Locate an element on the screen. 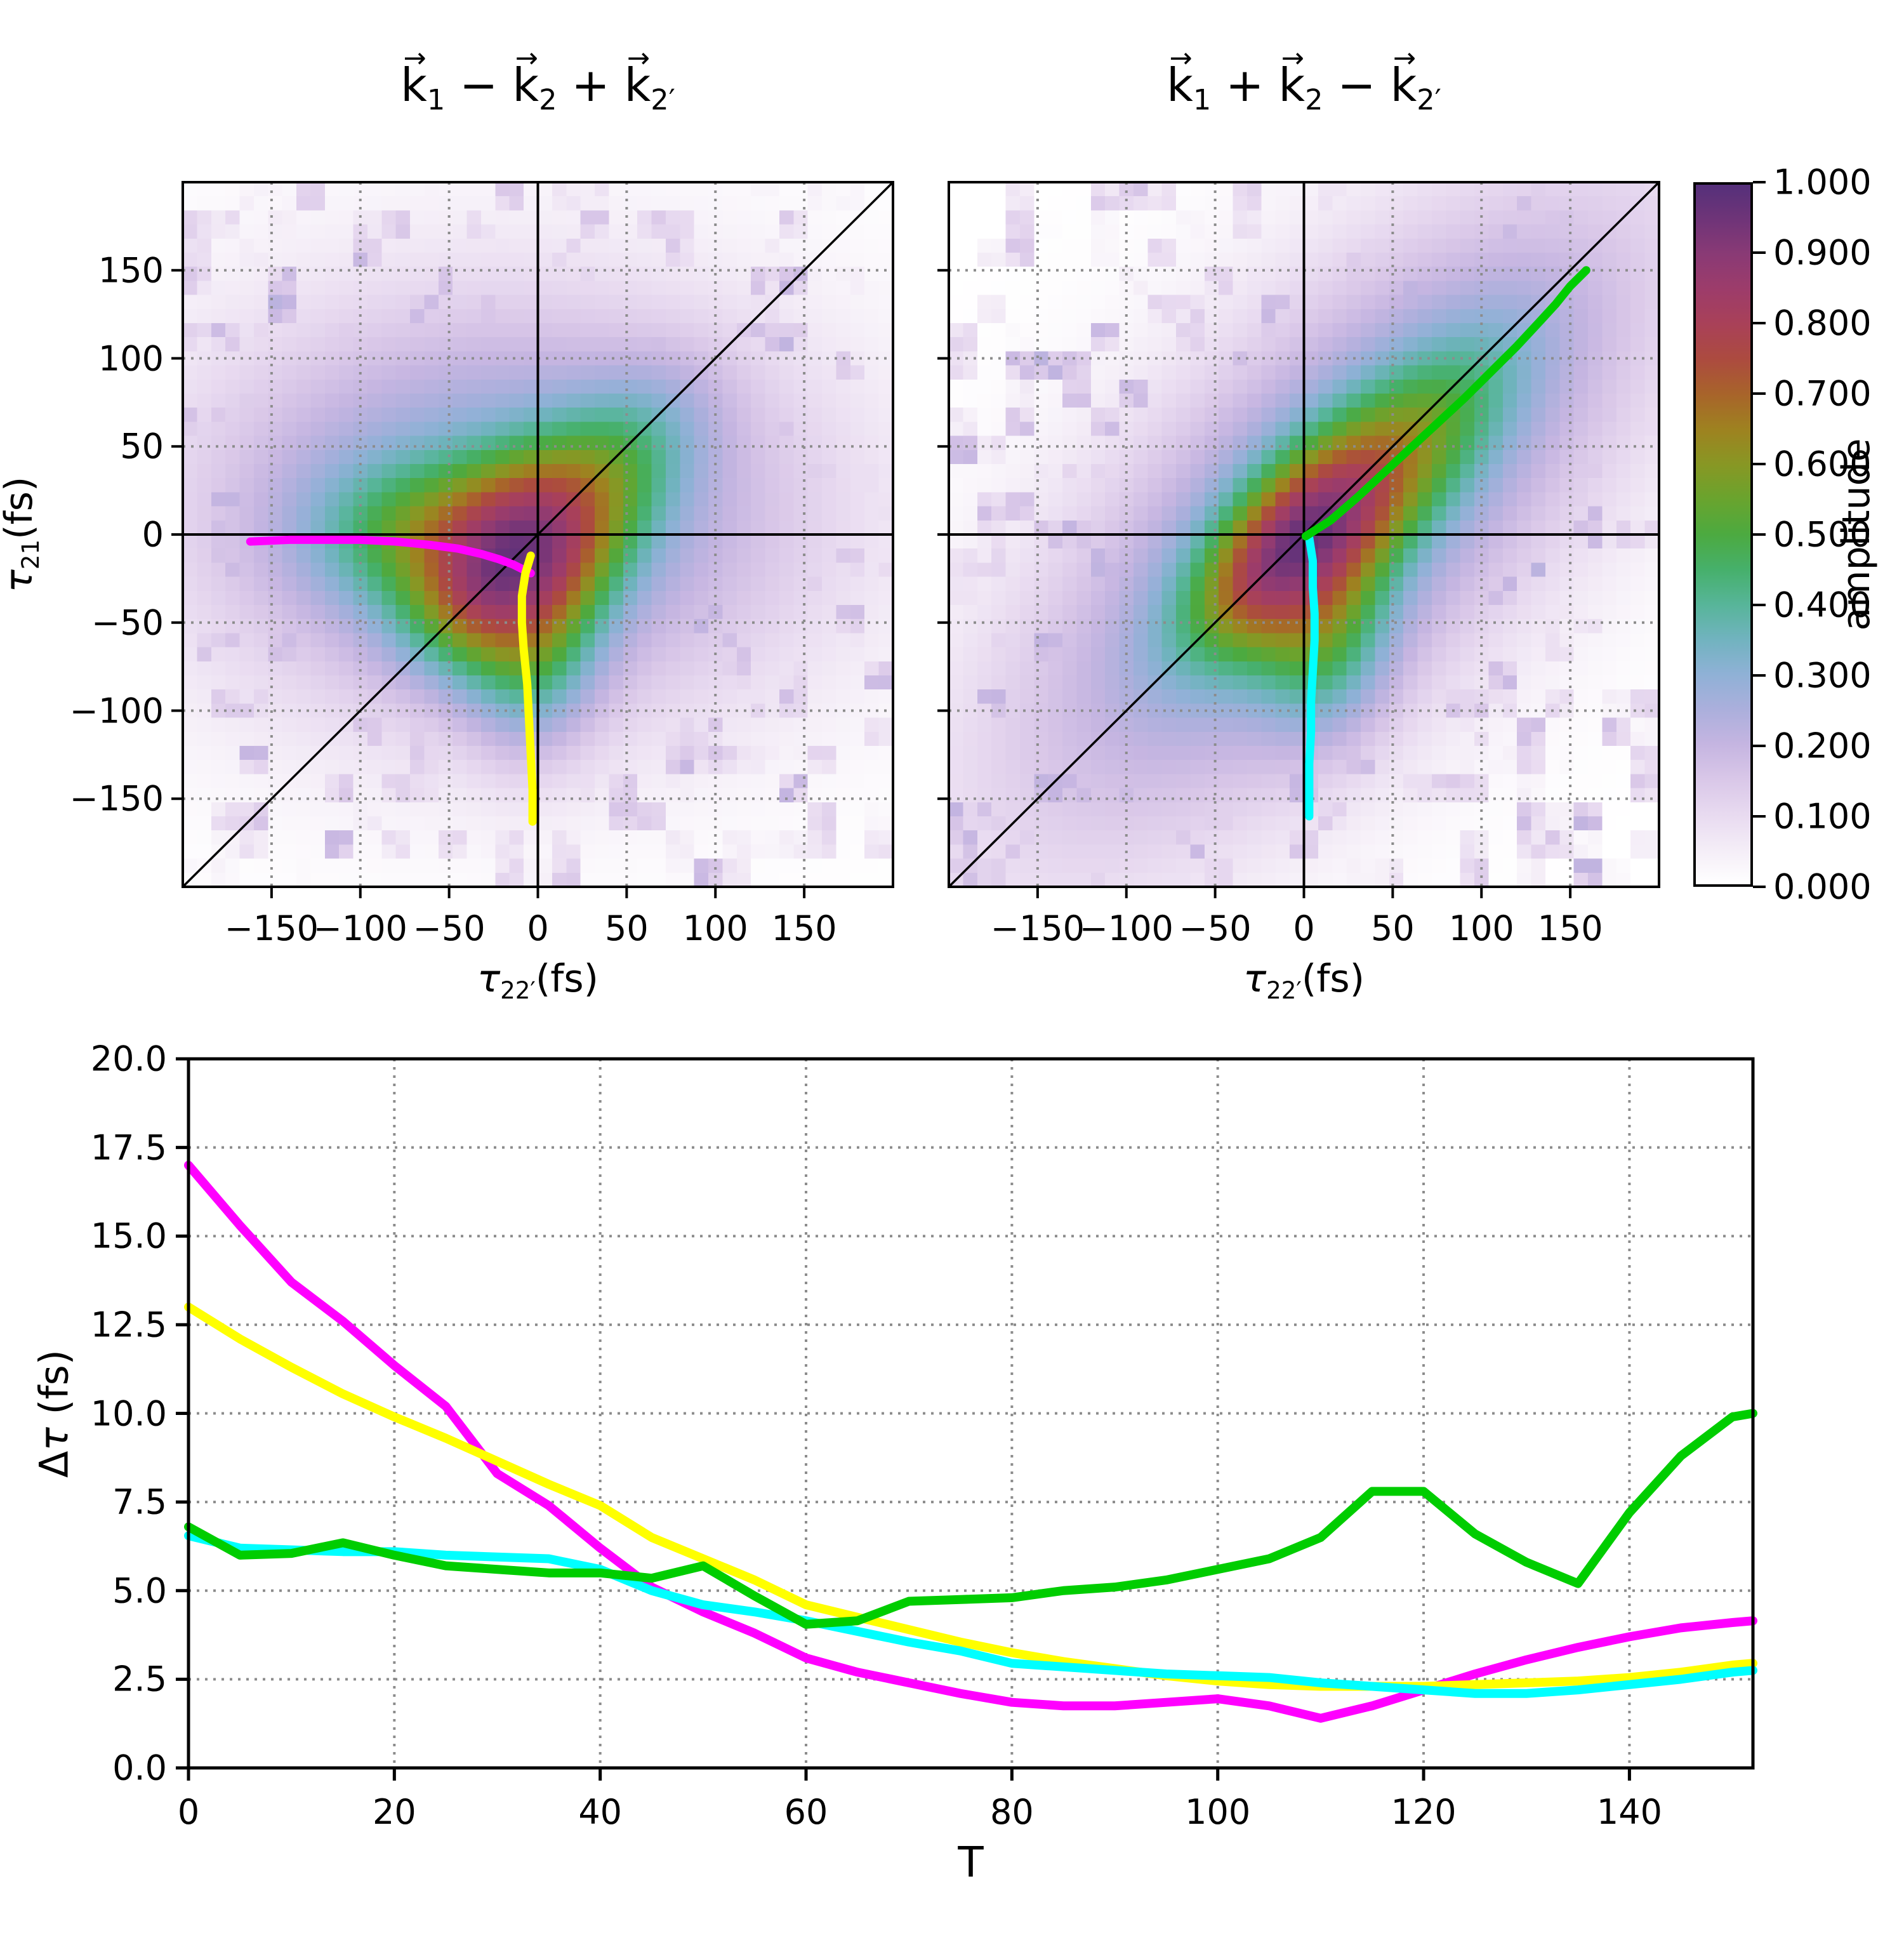 Image resolution: width=1904 pixels, height=1952 pixels. x-tick-label: 140 is located at coordinates (1629, 1812).